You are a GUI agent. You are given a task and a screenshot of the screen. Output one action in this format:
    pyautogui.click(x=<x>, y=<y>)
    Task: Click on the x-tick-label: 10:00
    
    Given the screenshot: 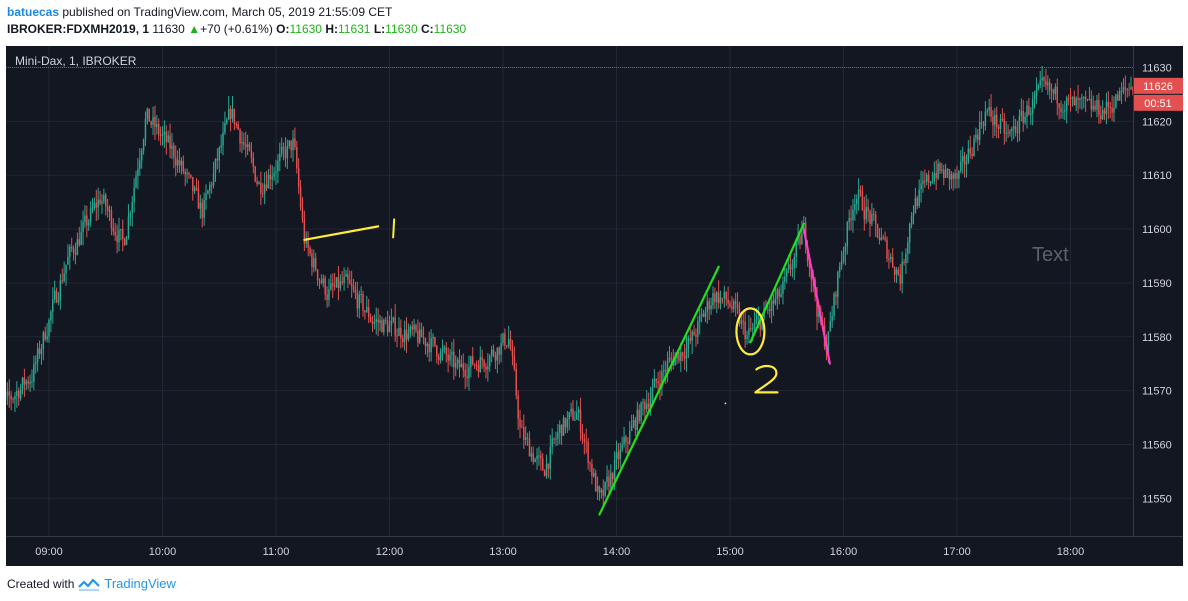 What is the action you would take?
    pyautogui.click(x=163, y=552)
    